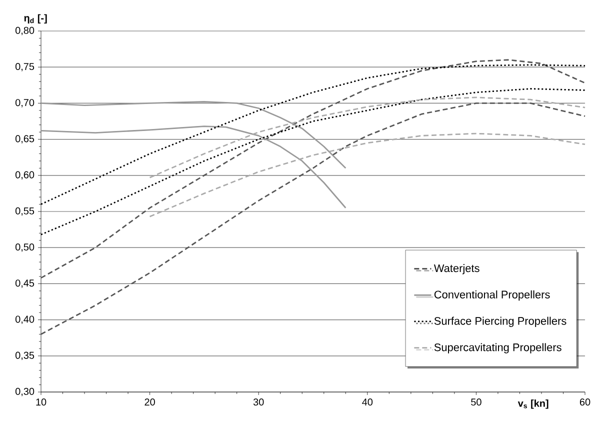 Image resolution: width=591 pixels, height=421 pixels. I want to click on x-tick-label: 50, so click(476, 402).